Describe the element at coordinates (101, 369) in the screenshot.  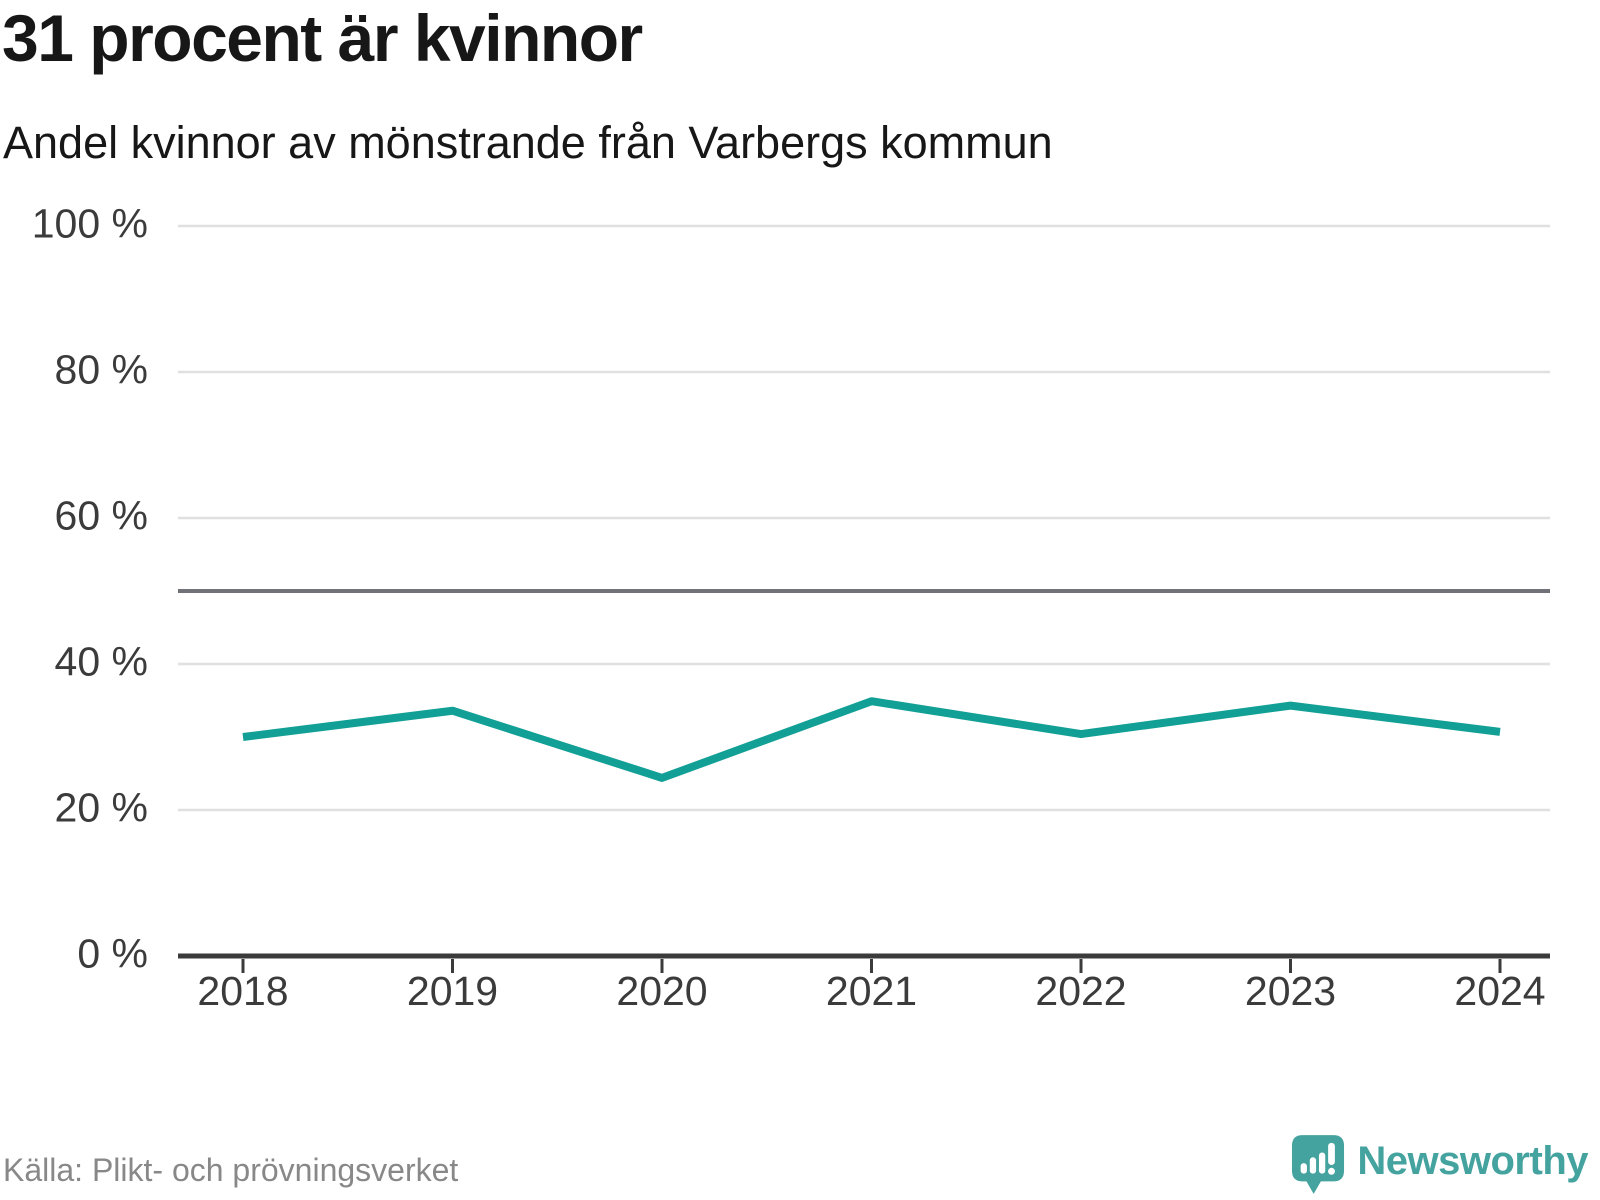
I see `y-tick-label: 80 %` at that location.